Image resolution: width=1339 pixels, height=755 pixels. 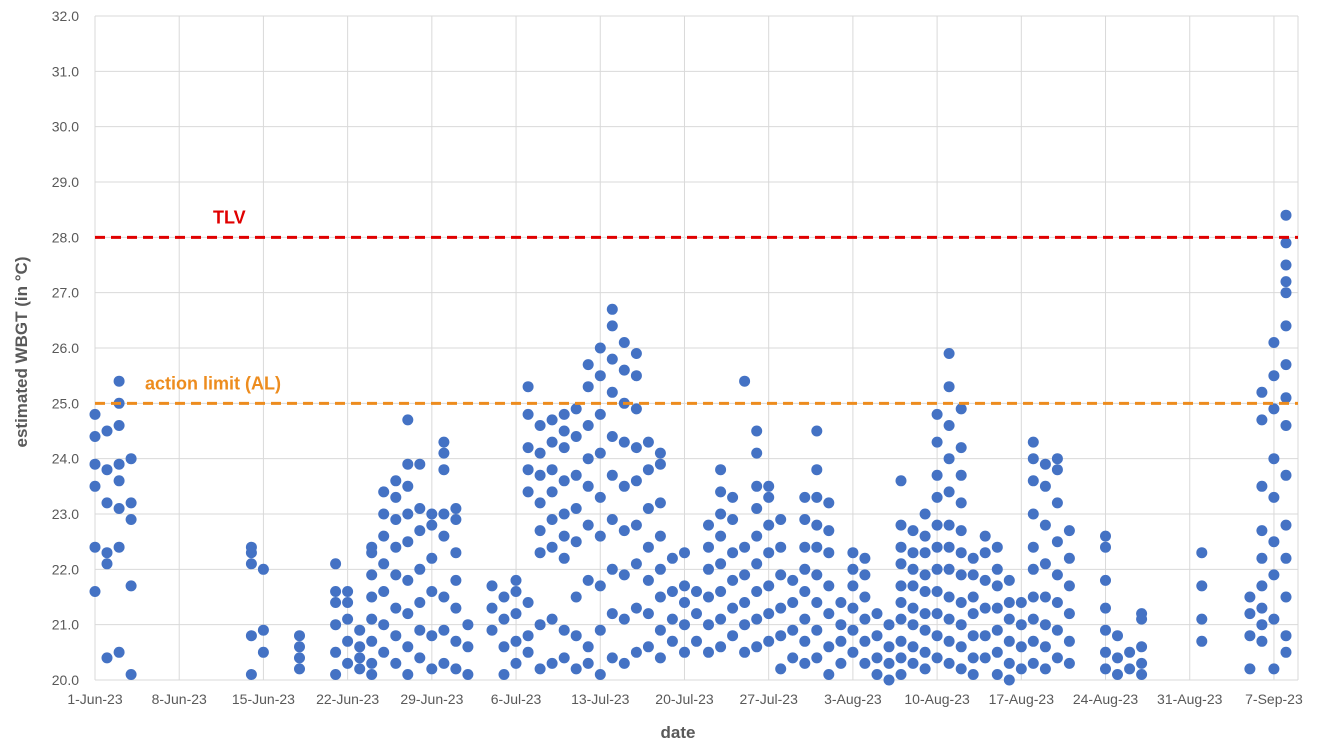 What do you see at coordinates (1106, 699) in the screenshot?
I see `x-tick-label: 24-Aug-23` at bounding box center [1106, 699].